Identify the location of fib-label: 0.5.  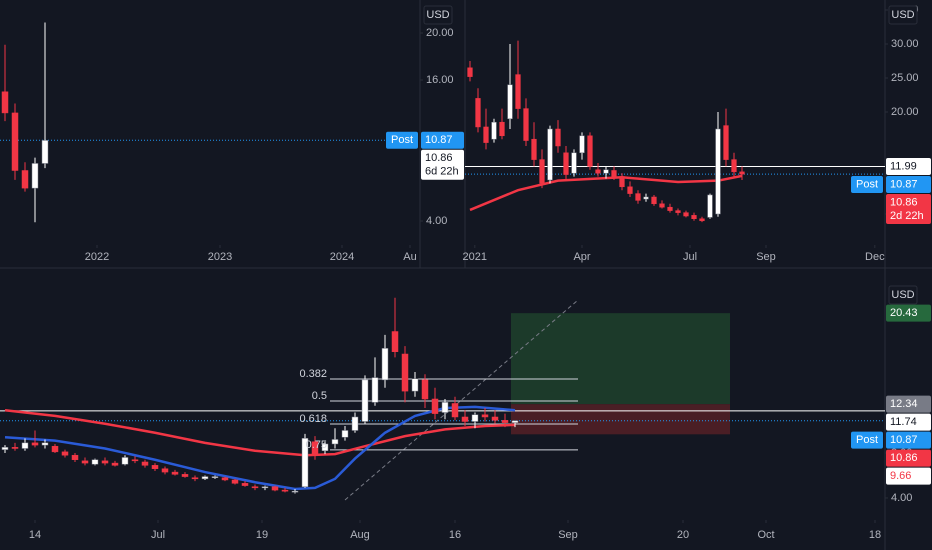
(319, 396).